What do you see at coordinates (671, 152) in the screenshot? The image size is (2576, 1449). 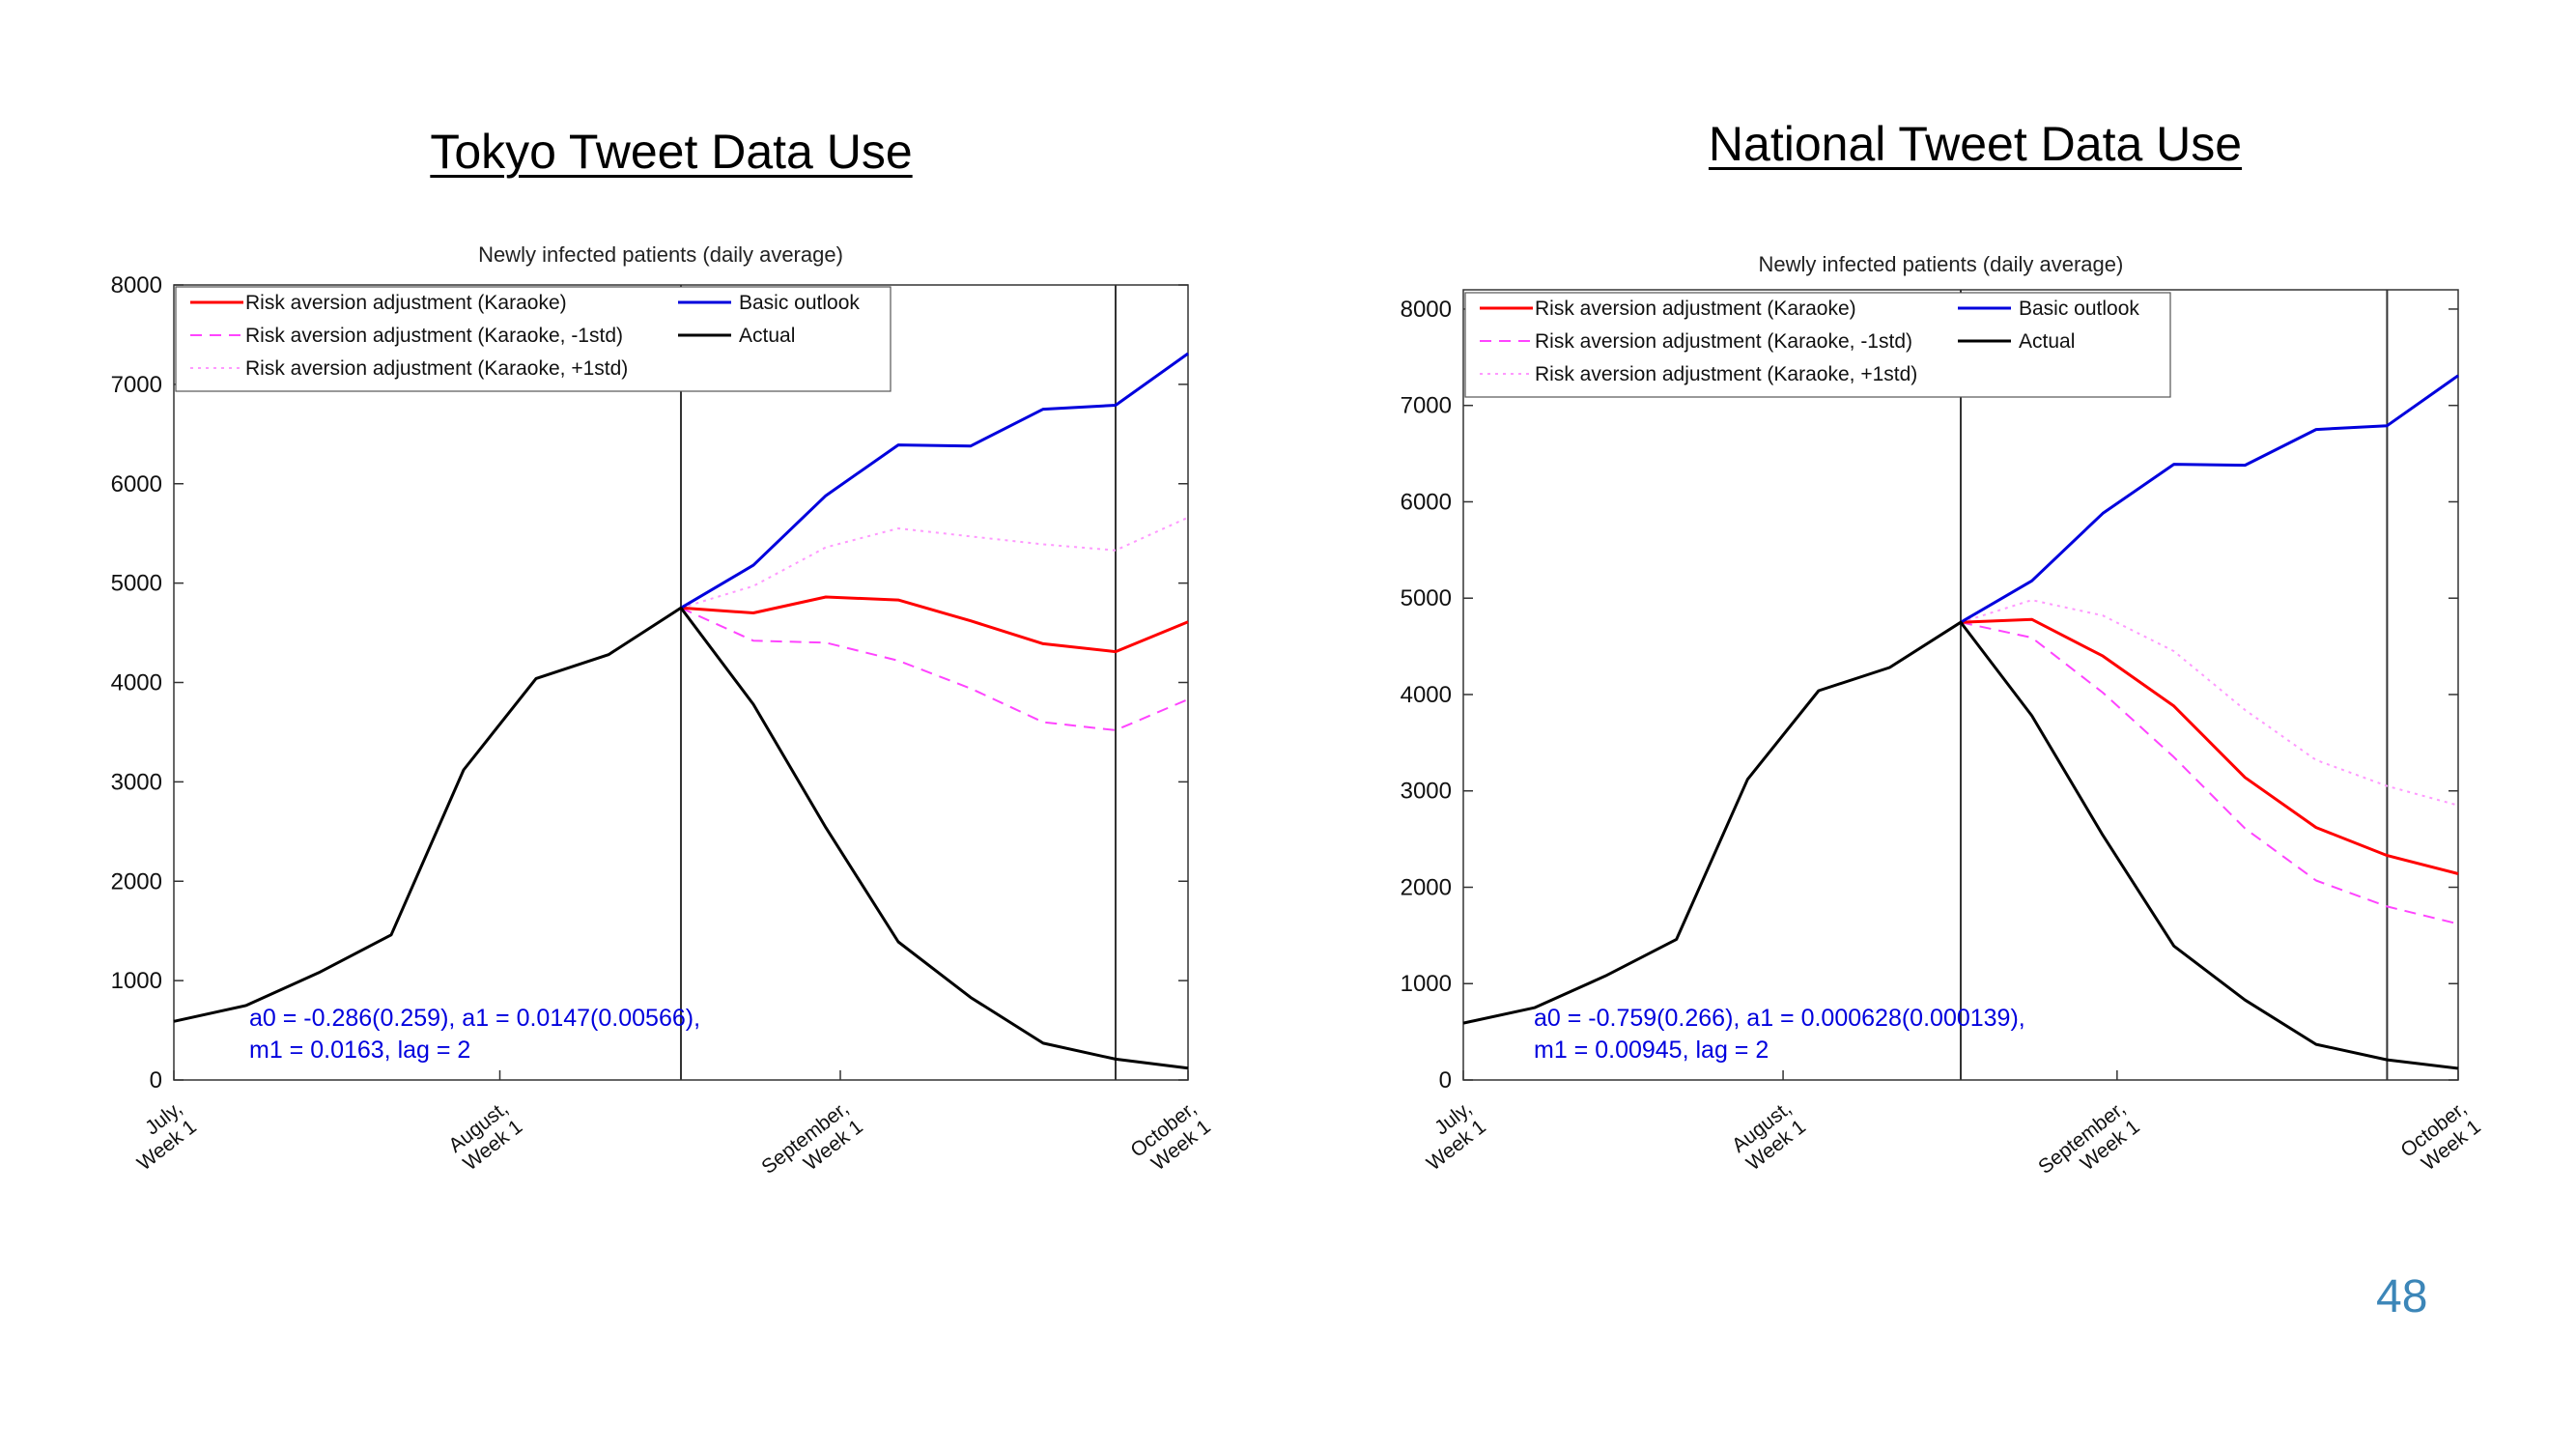 I see `chart-heading-tokyo: Tokyo Tweet Data Use` at bounding box center [671, 152].